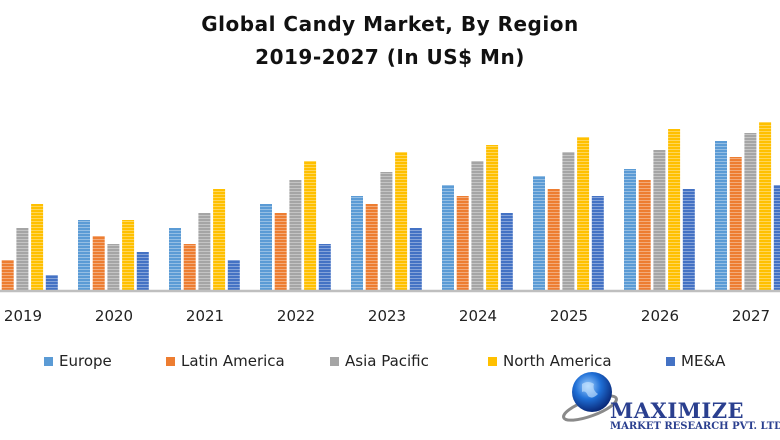 The height and width of the screenshot is (440, 780). I want to click on x-tick-label: 2020, so click(114, 316).